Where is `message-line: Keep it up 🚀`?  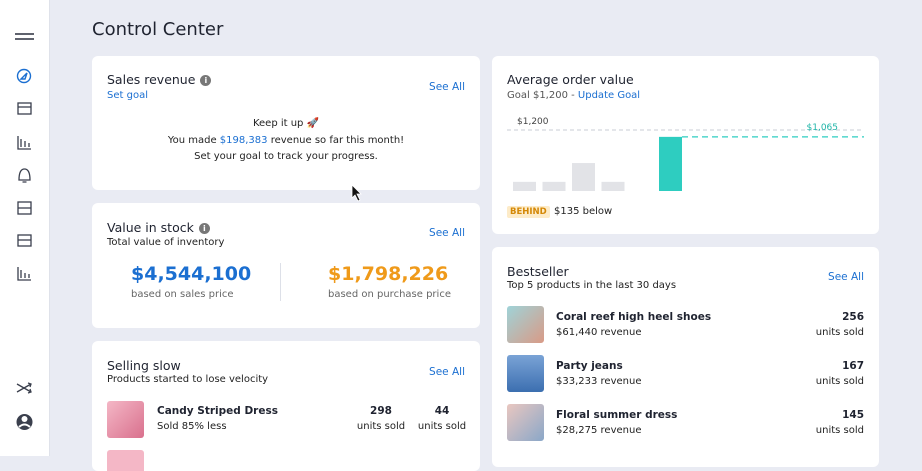 message-line: Keep it up 🚀 is located at coordinates (286, 123).